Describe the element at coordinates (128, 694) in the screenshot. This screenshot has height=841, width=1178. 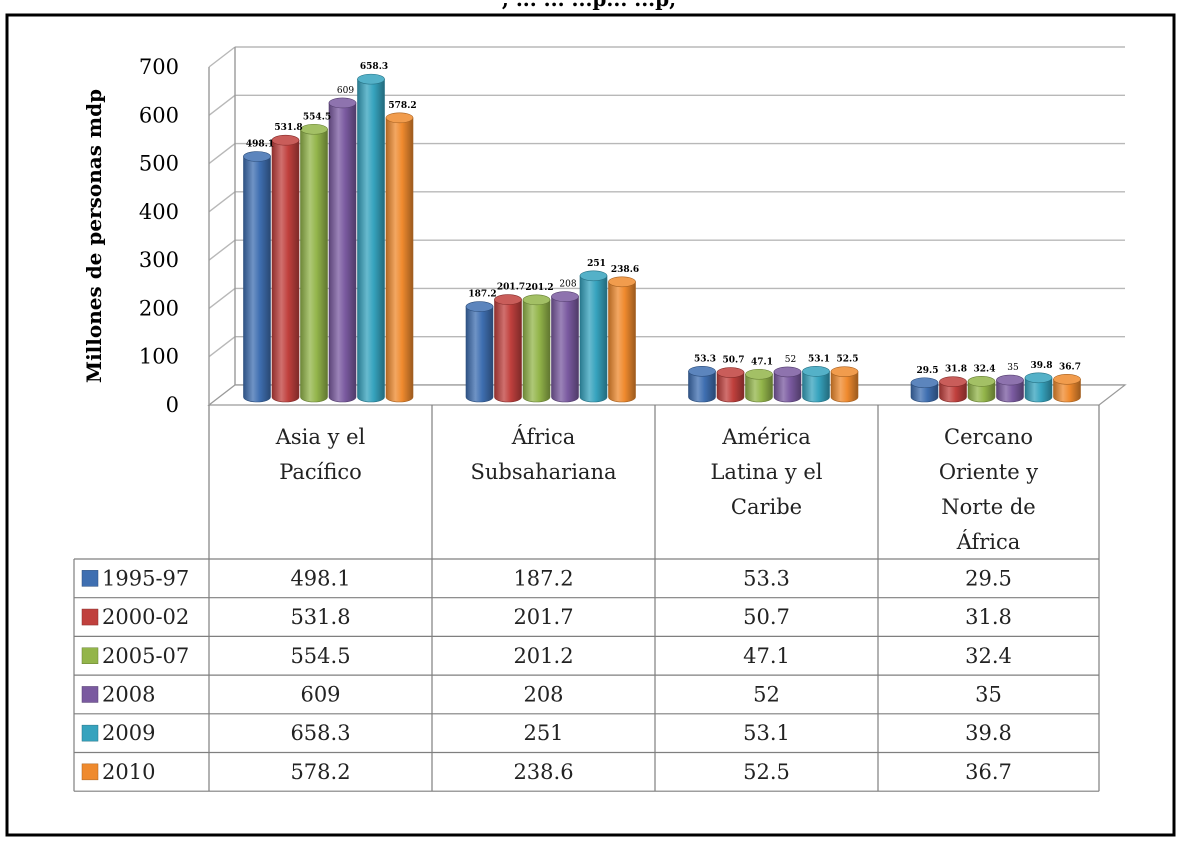
I see `legend-label: 2008` at that location.